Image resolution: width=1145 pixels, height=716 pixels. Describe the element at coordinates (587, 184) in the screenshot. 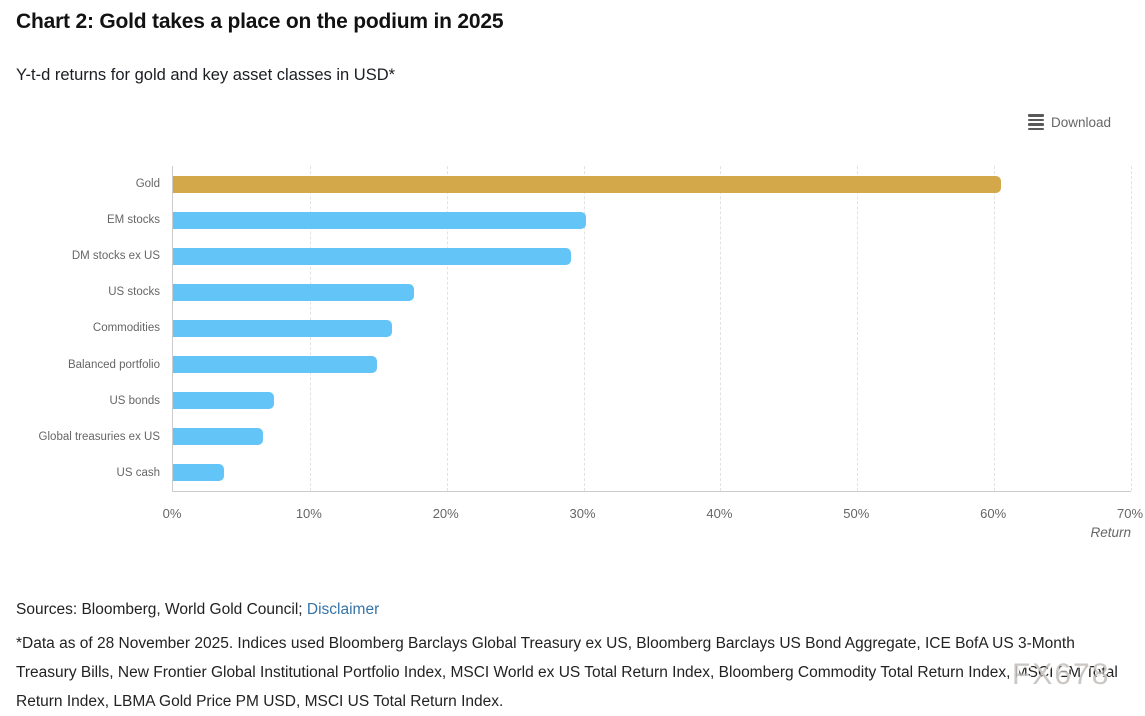

I see `bar-gold` at that location.